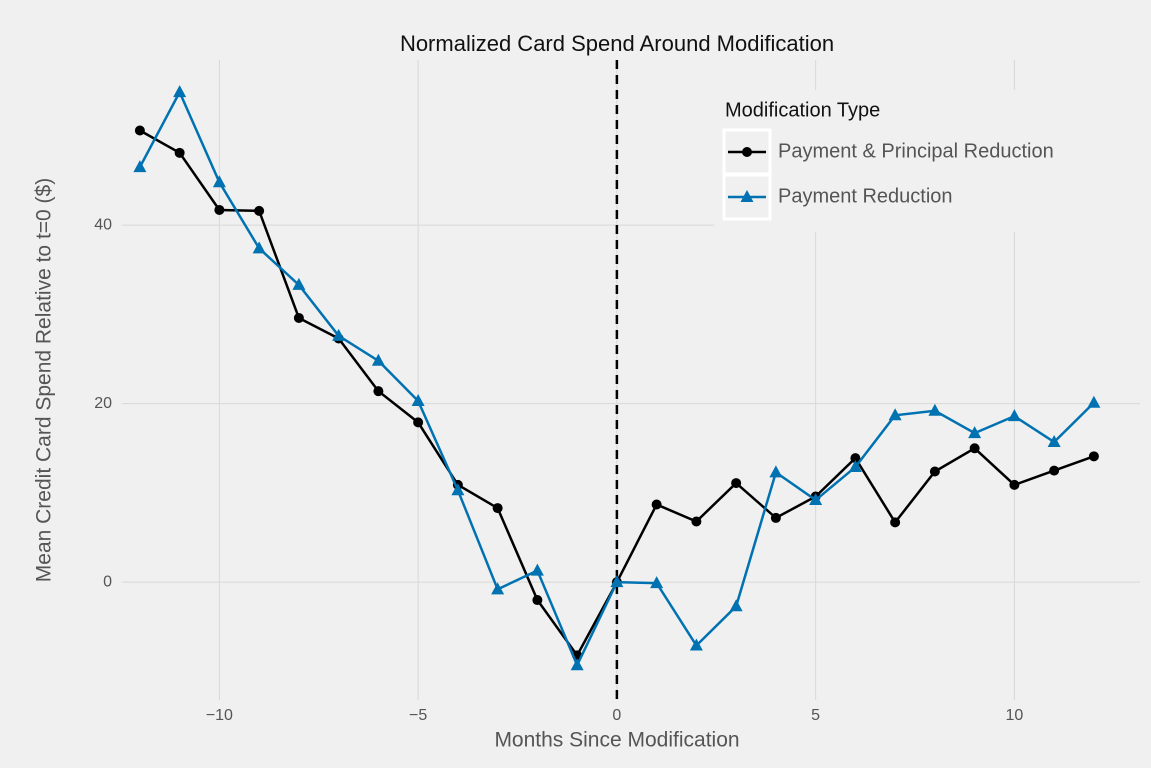 This screenshot has height=768, width=1151. I want to click on y-tick-label: 0, so click(107, 581).